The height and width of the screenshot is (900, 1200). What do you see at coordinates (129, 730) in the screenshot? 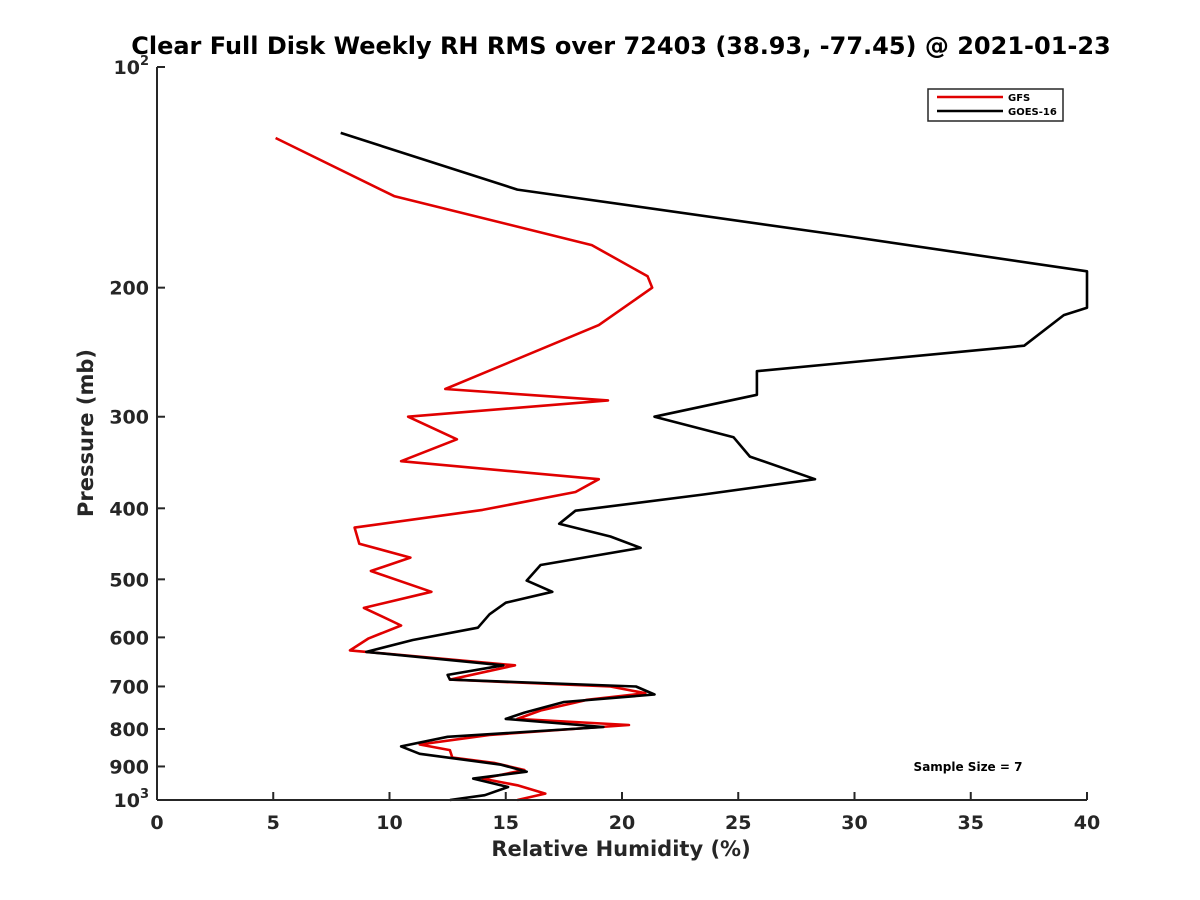
I see `y-tick-label: 800` at bounding box center [129, 730].